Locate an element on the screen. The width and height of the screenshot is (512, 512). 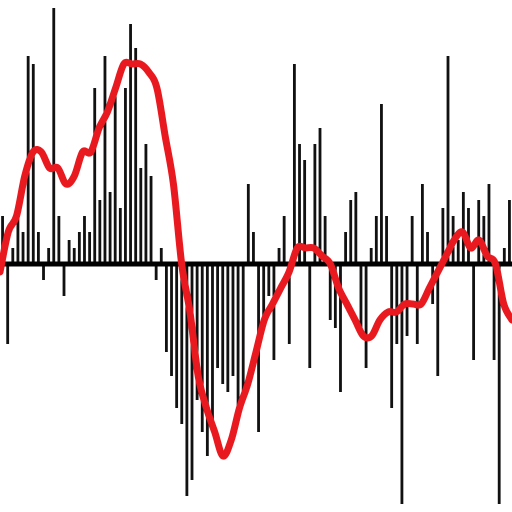
baseline is located at coordinates (256, 264).